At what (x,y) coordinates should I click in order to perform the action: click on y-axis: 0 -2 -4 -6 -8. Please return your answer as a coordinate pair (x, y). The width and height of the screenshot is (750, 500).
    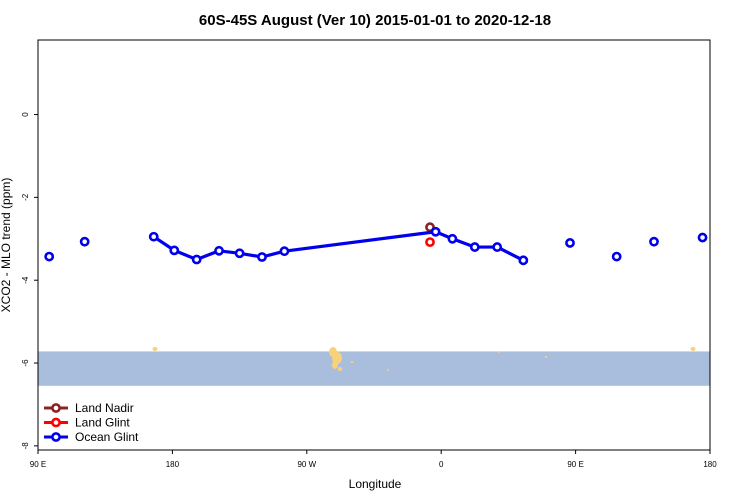
    Looking at the image, I should click on (29, 281).